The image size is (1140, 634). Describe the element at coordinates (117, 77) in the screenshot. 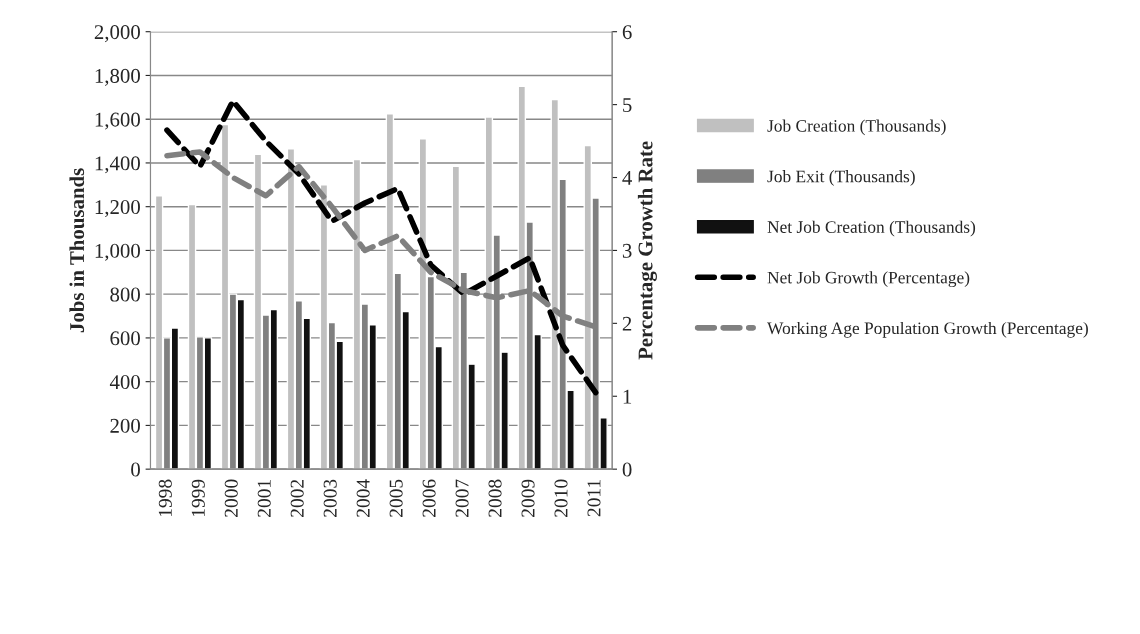

I see `y-tick-label: 1,800` at that location.